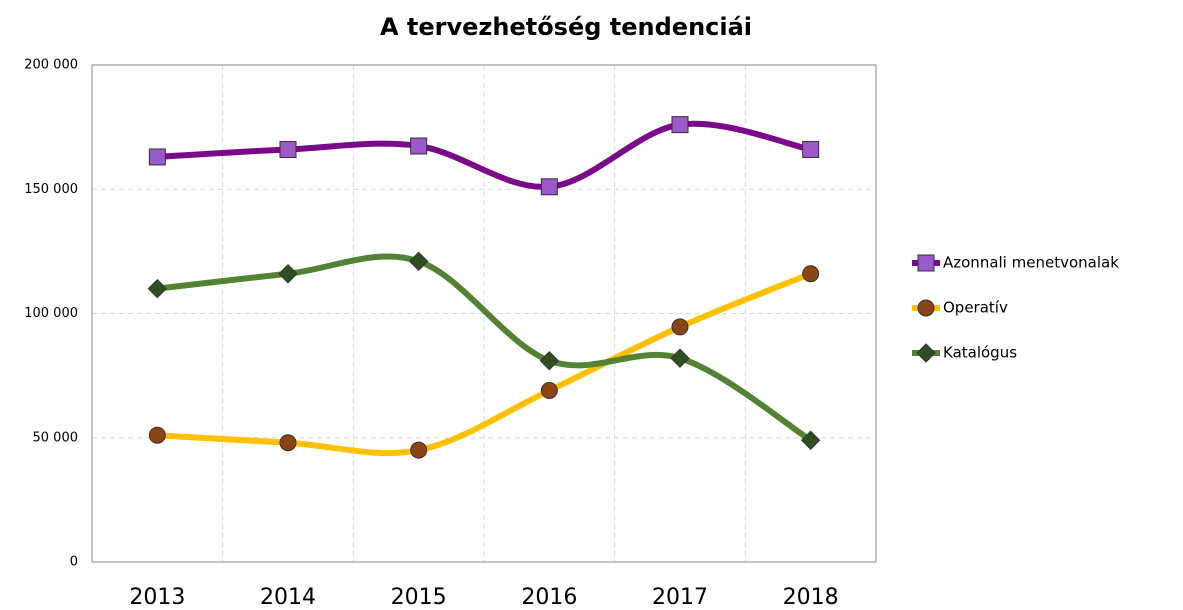 Image resolution: width=1183 pixels, height=610 pixels. What do you see at coordinates (419, 597) in the screenshot?
I see `x-tick-label: 2015` at bounding box center [419, 597].